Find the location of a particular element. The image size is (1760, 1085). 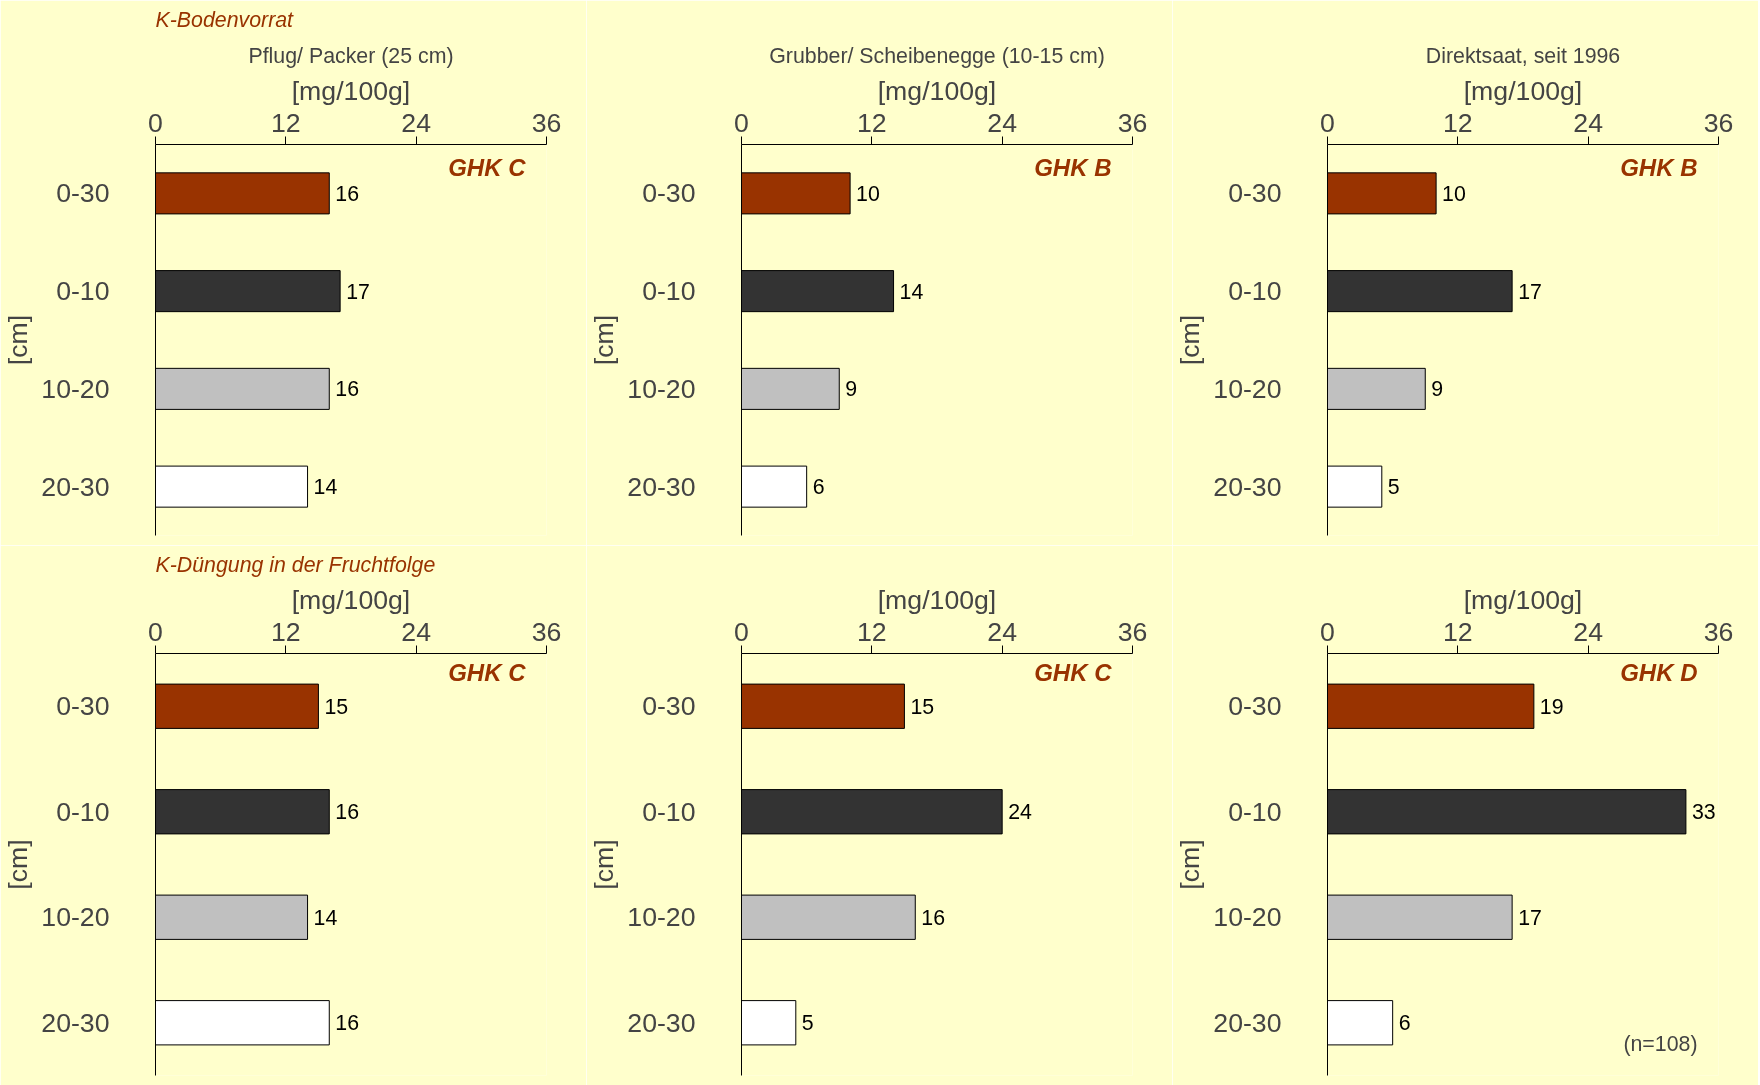

chart-title: Grubber/ Scheibenegge (10-15 cm) is located at coordinates (937, 55).